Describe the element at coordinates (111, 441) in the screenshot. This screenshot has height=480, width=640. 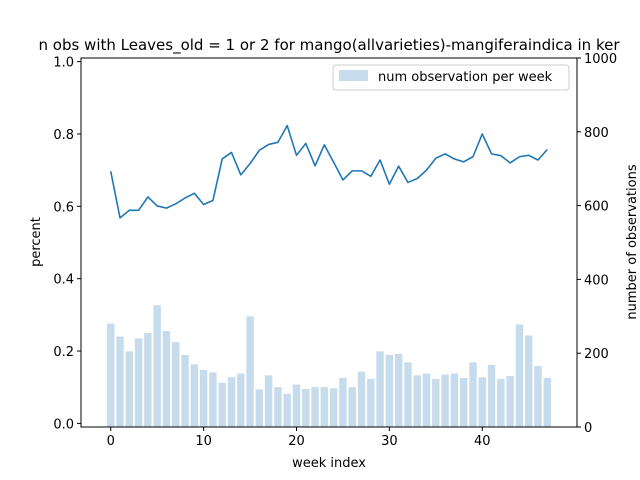
I see `x-tick-label: 0` at that location.